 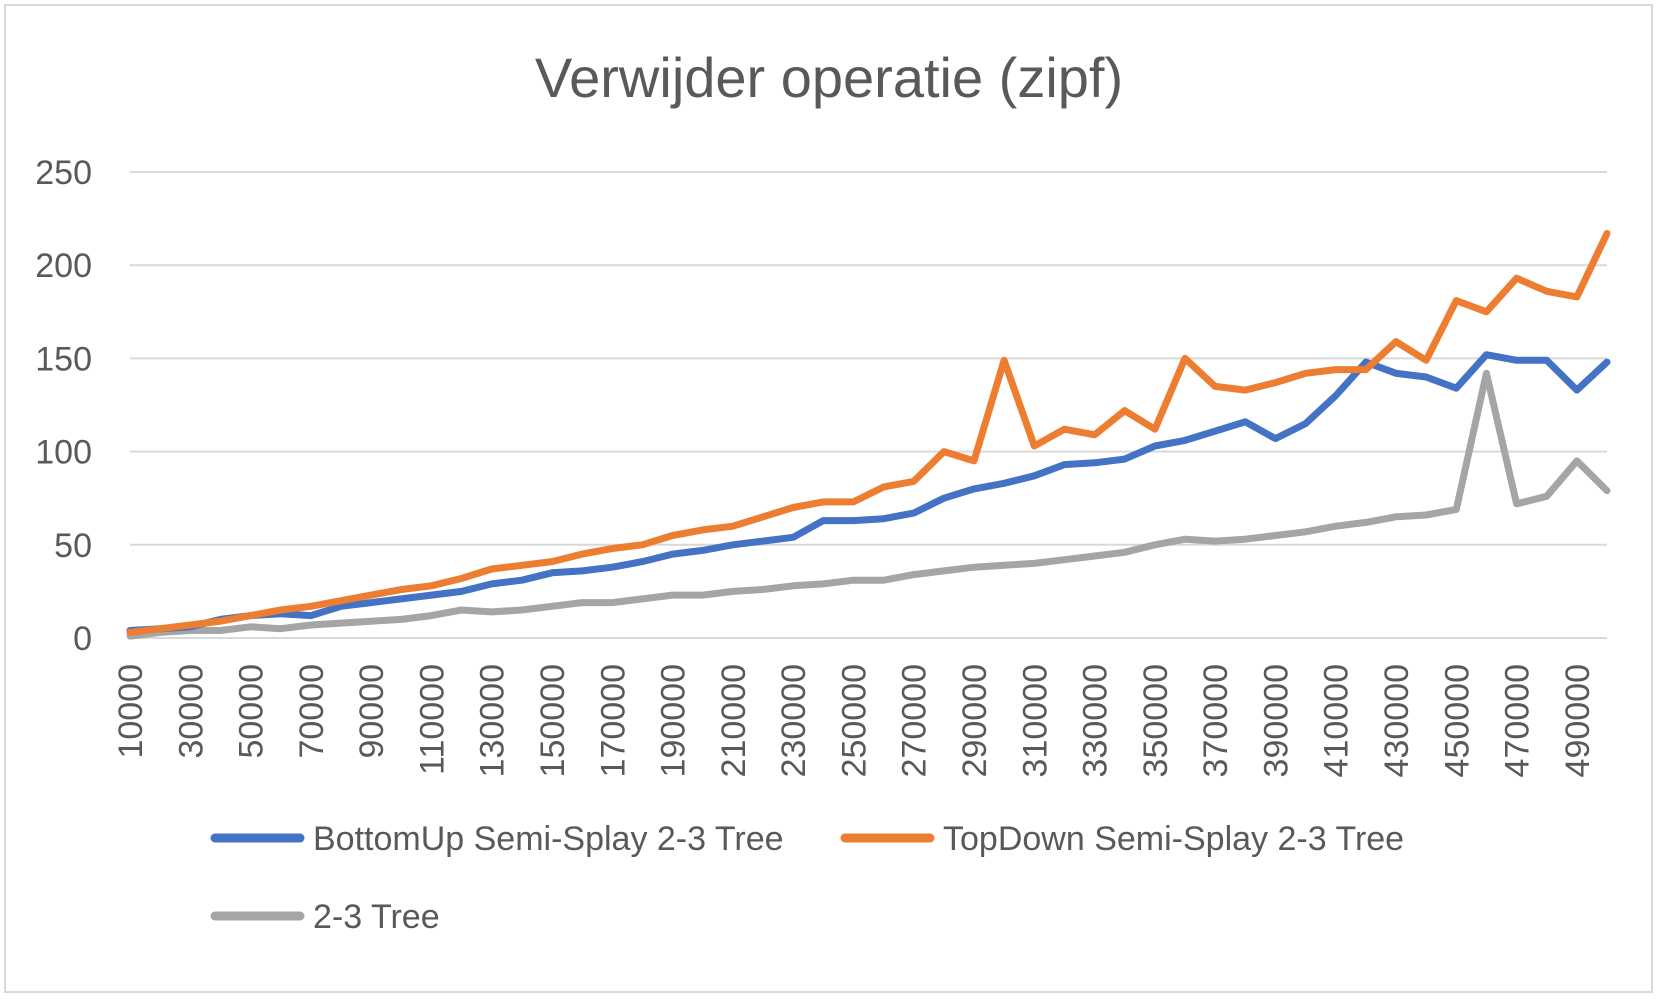 I want to click on x-tick-label-270000: 270000, so click(x=915, y=720).